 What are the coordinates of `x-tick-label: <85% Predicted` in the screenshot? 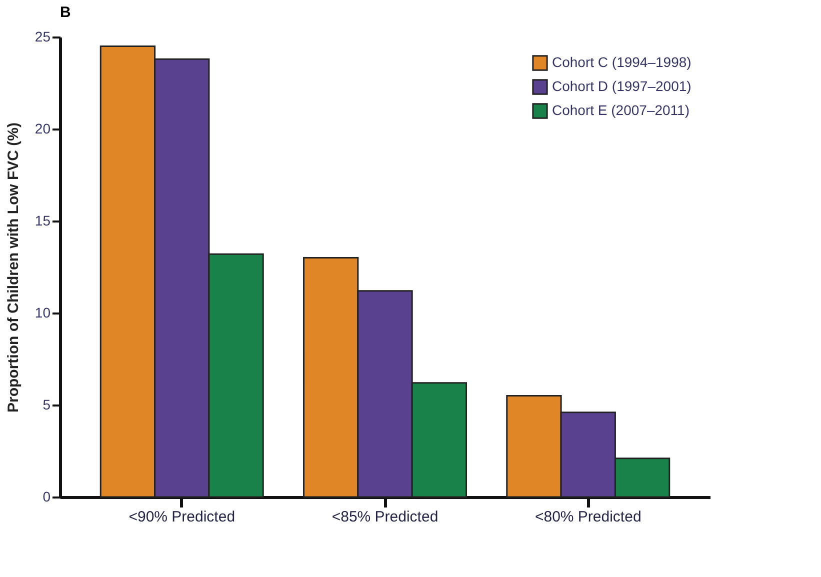 It's located at (385, 517).